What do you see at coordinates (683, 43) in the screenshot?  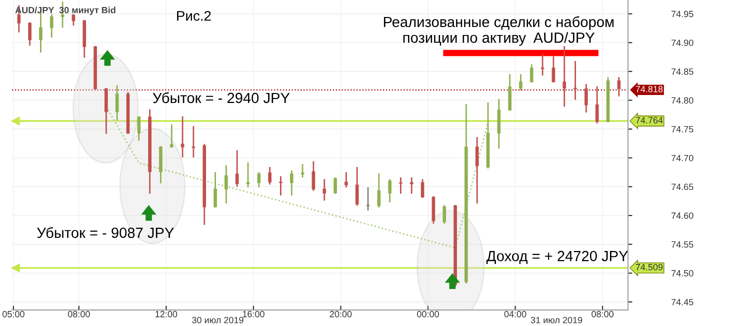 I see `y-tick-label: 74.90` at bounding box center [683, 43].